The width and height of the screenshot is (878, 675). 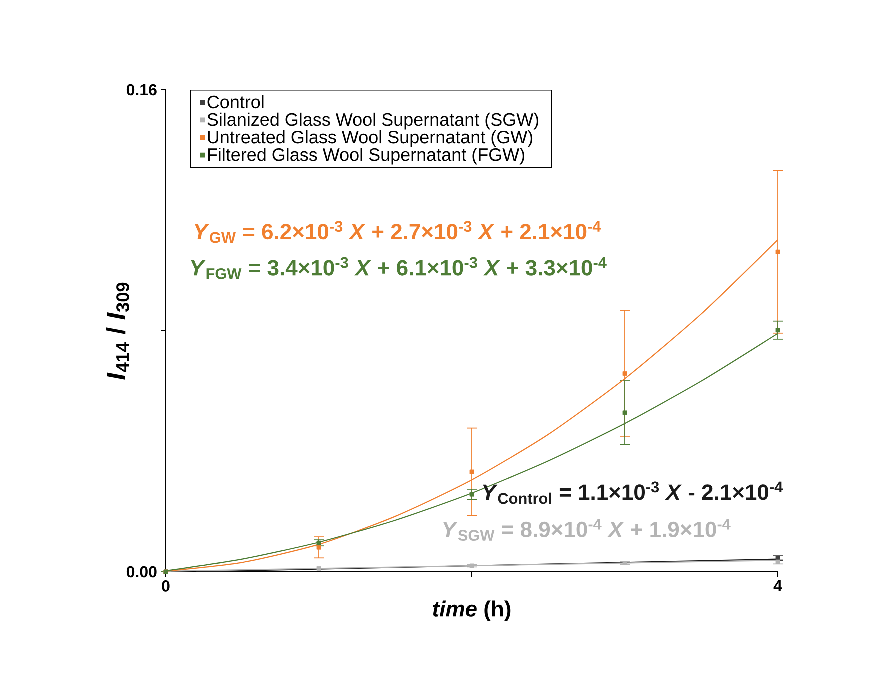 What do you see at coordinates (373, 121) in the screenshot?
I see `legend-label: Silanized Glass Wool Supernatant (SGW)` at bounding box center [373, 121].